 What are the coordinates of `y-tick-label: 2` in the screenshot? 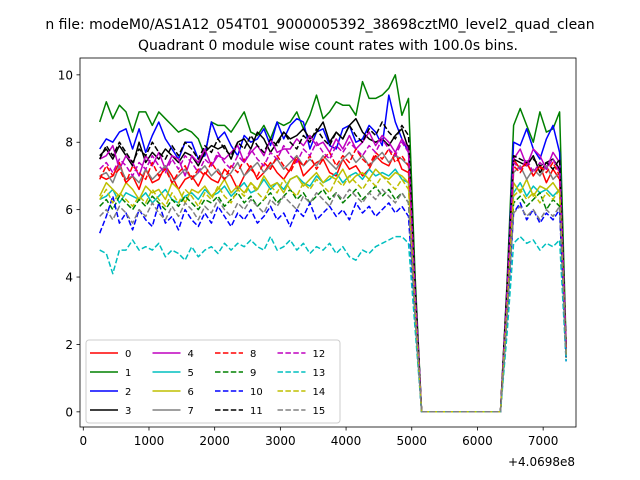 It's located at (69, 345).